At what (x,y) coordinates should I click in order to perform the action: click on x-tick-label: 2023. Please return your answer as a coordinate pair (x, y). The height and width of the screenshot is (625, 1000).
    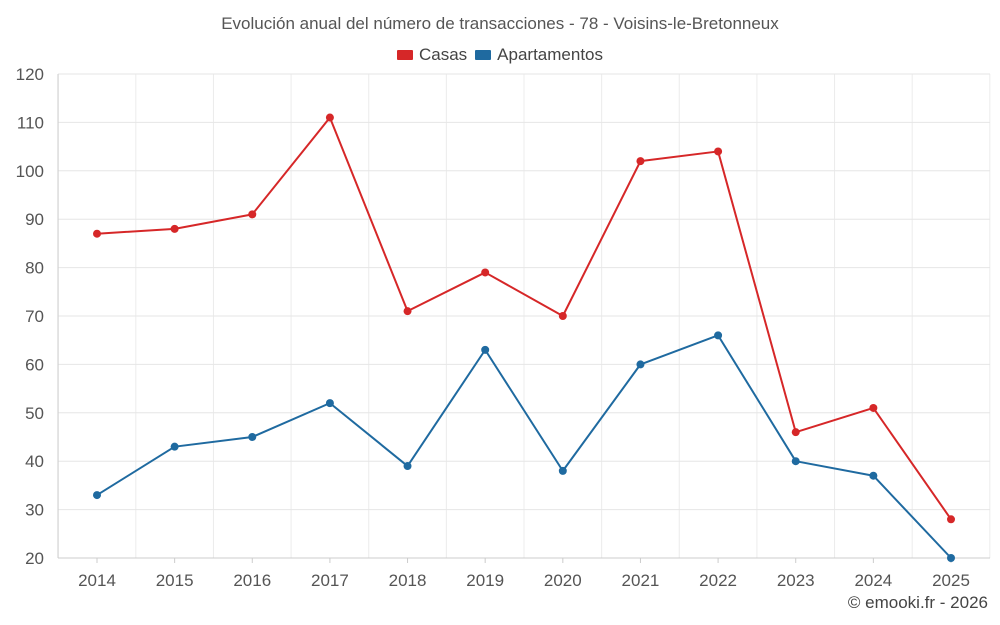
    Looking at the image, I should click on (796, 580).